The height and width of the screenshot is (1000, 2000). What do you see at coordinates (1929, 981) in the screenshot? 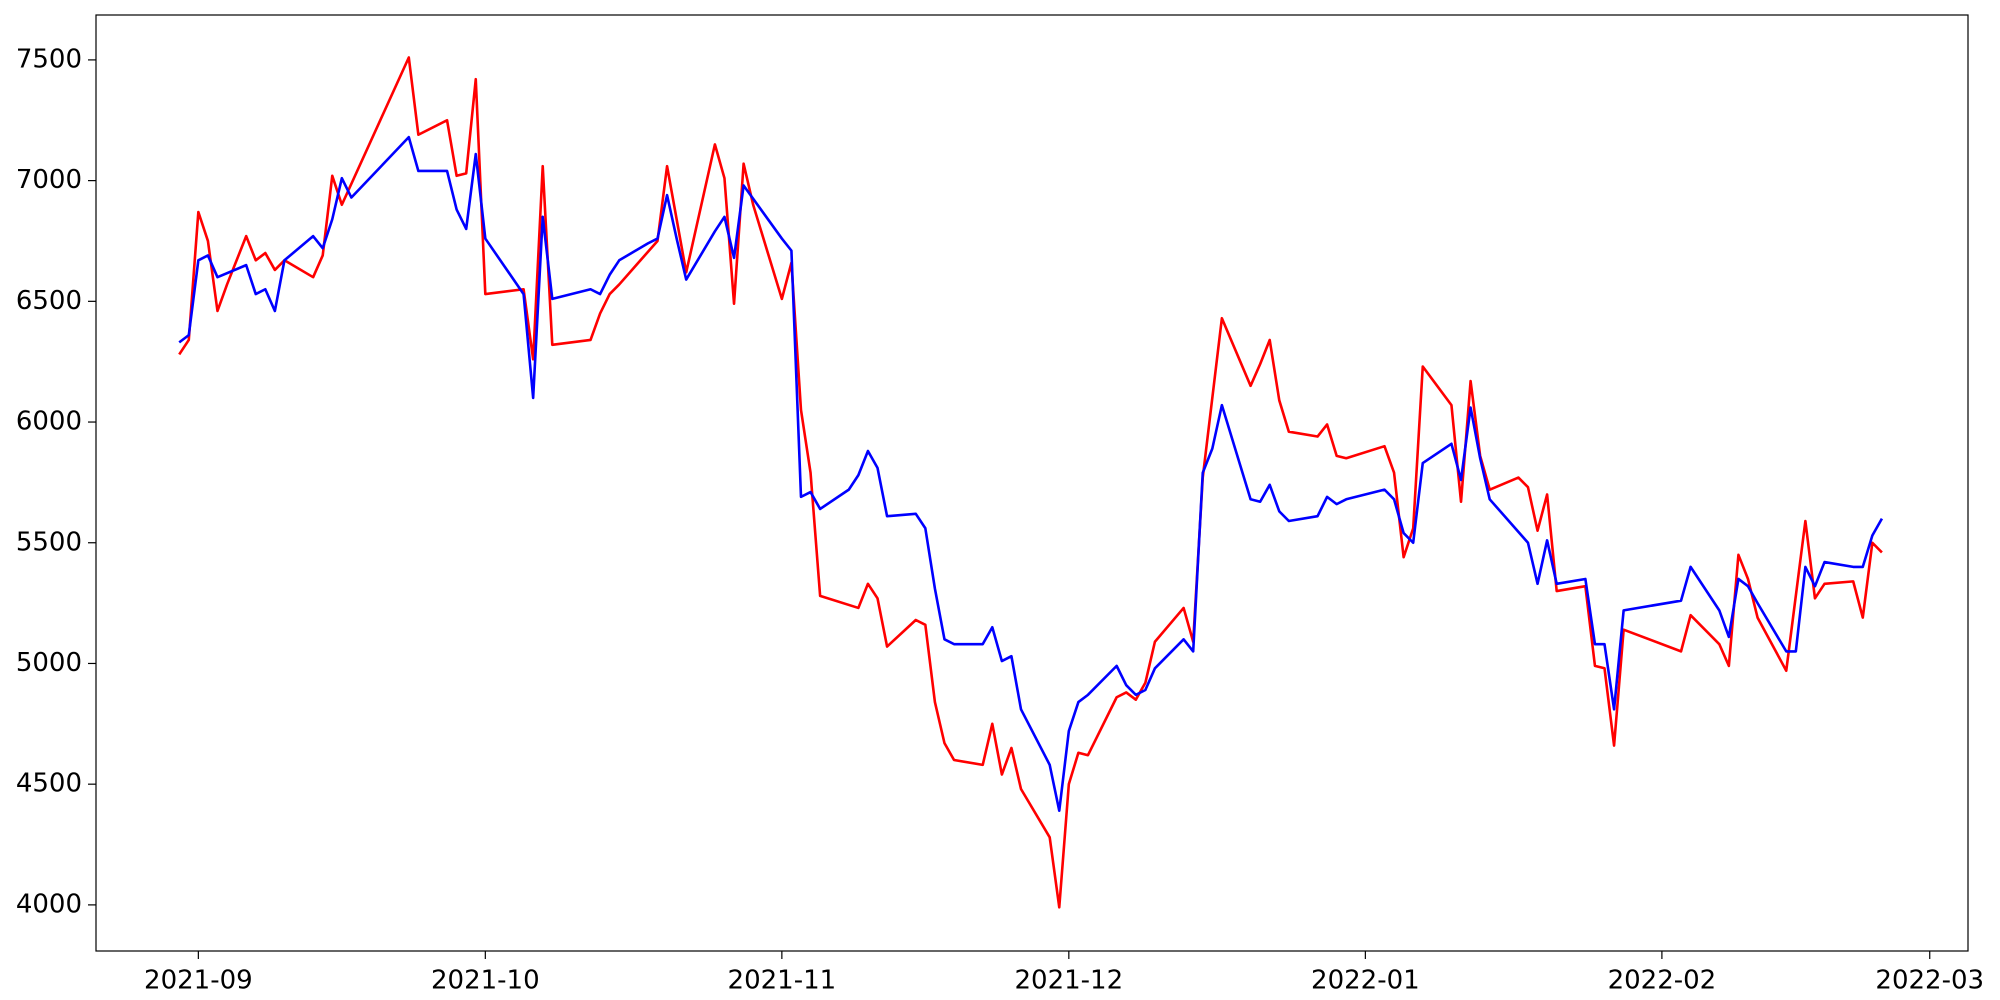
I see `x-tick-label: 2022-03` at bounding box center [1929, 981].